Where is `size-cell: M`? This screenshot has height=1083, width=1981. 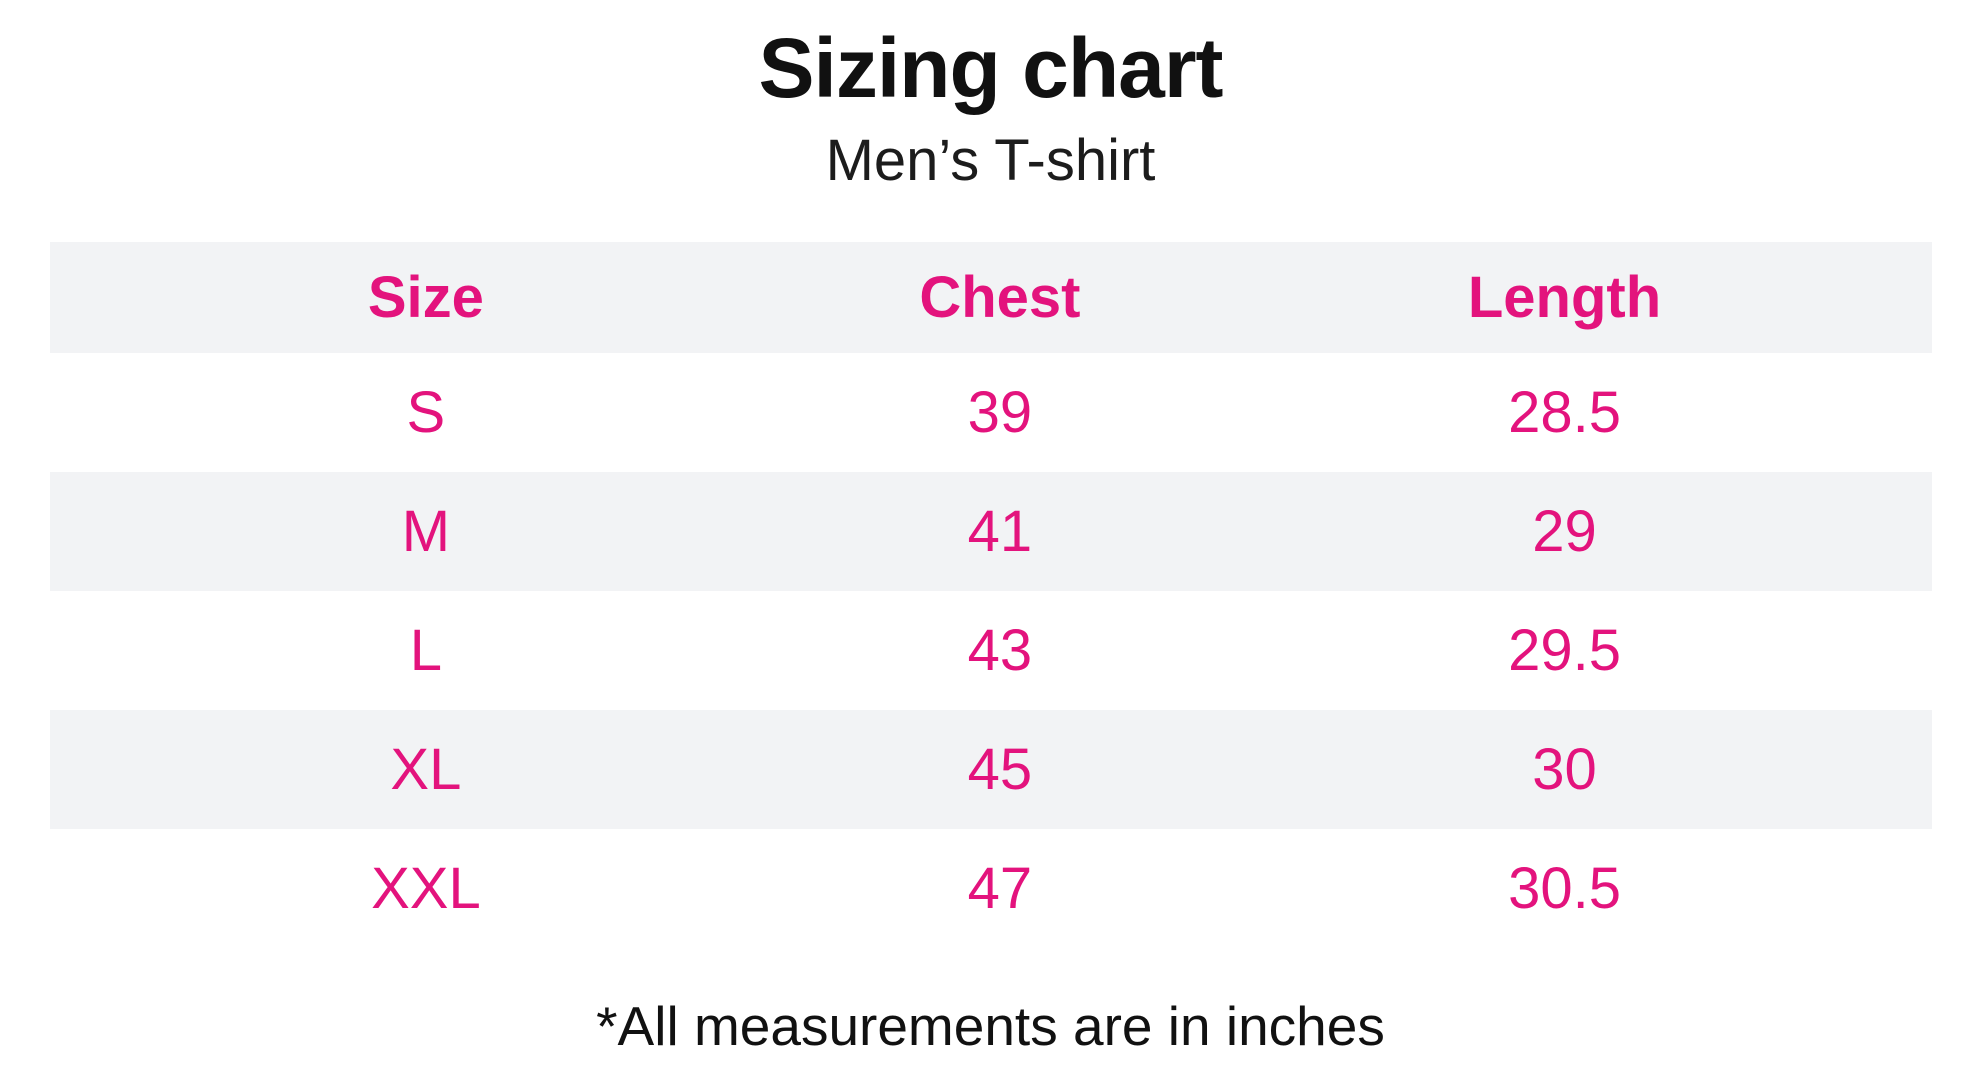
size-cell: M is located at coordinates (426, 531).